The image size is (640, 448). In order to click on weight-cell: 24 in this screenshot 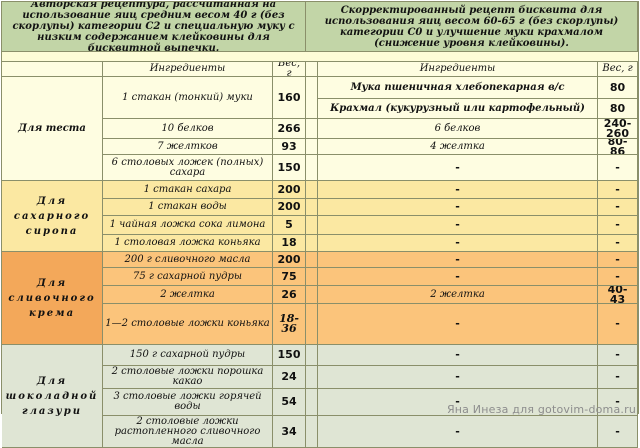, I will do `click(289, 377)`.